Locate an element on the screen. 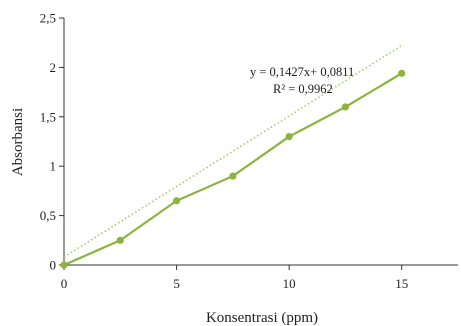 The image size is (461, 326). x-tick-label: 5 is located at coordinates (176, 283).